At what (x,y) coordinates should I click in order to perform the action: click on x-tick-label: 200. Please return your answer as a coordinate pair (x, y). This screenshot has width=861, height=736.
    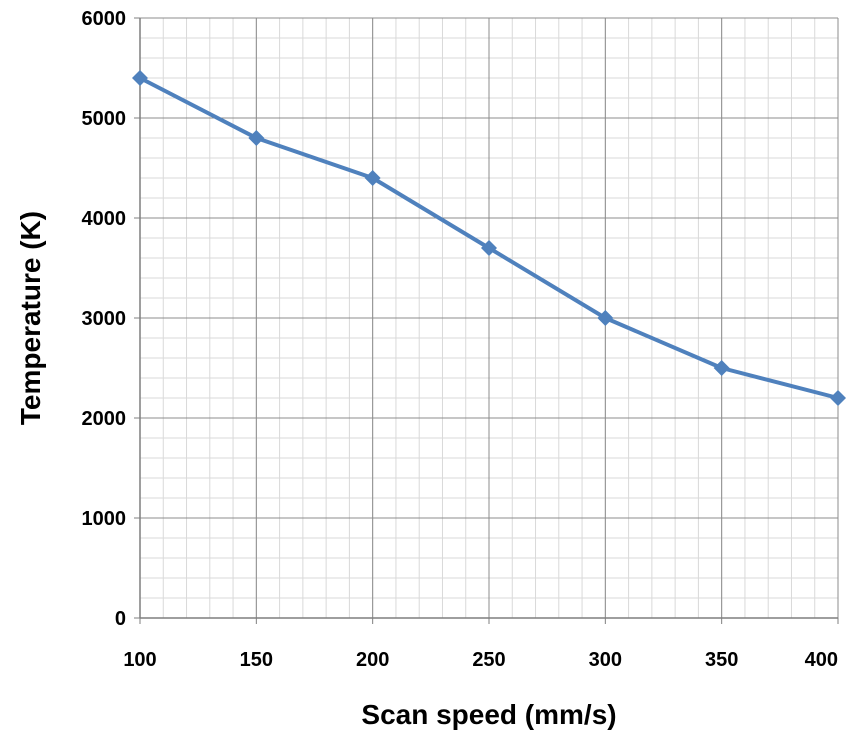
    Looking at the image, I should click on (372, 660).